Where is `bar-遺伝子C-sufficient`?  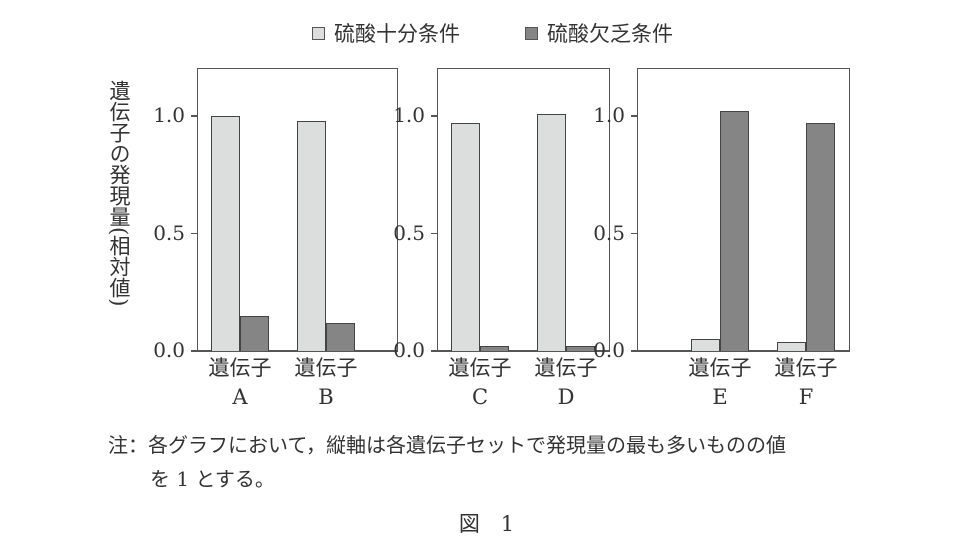 bar-遺伝子C-sufficient is located at coordinates (465, 237).